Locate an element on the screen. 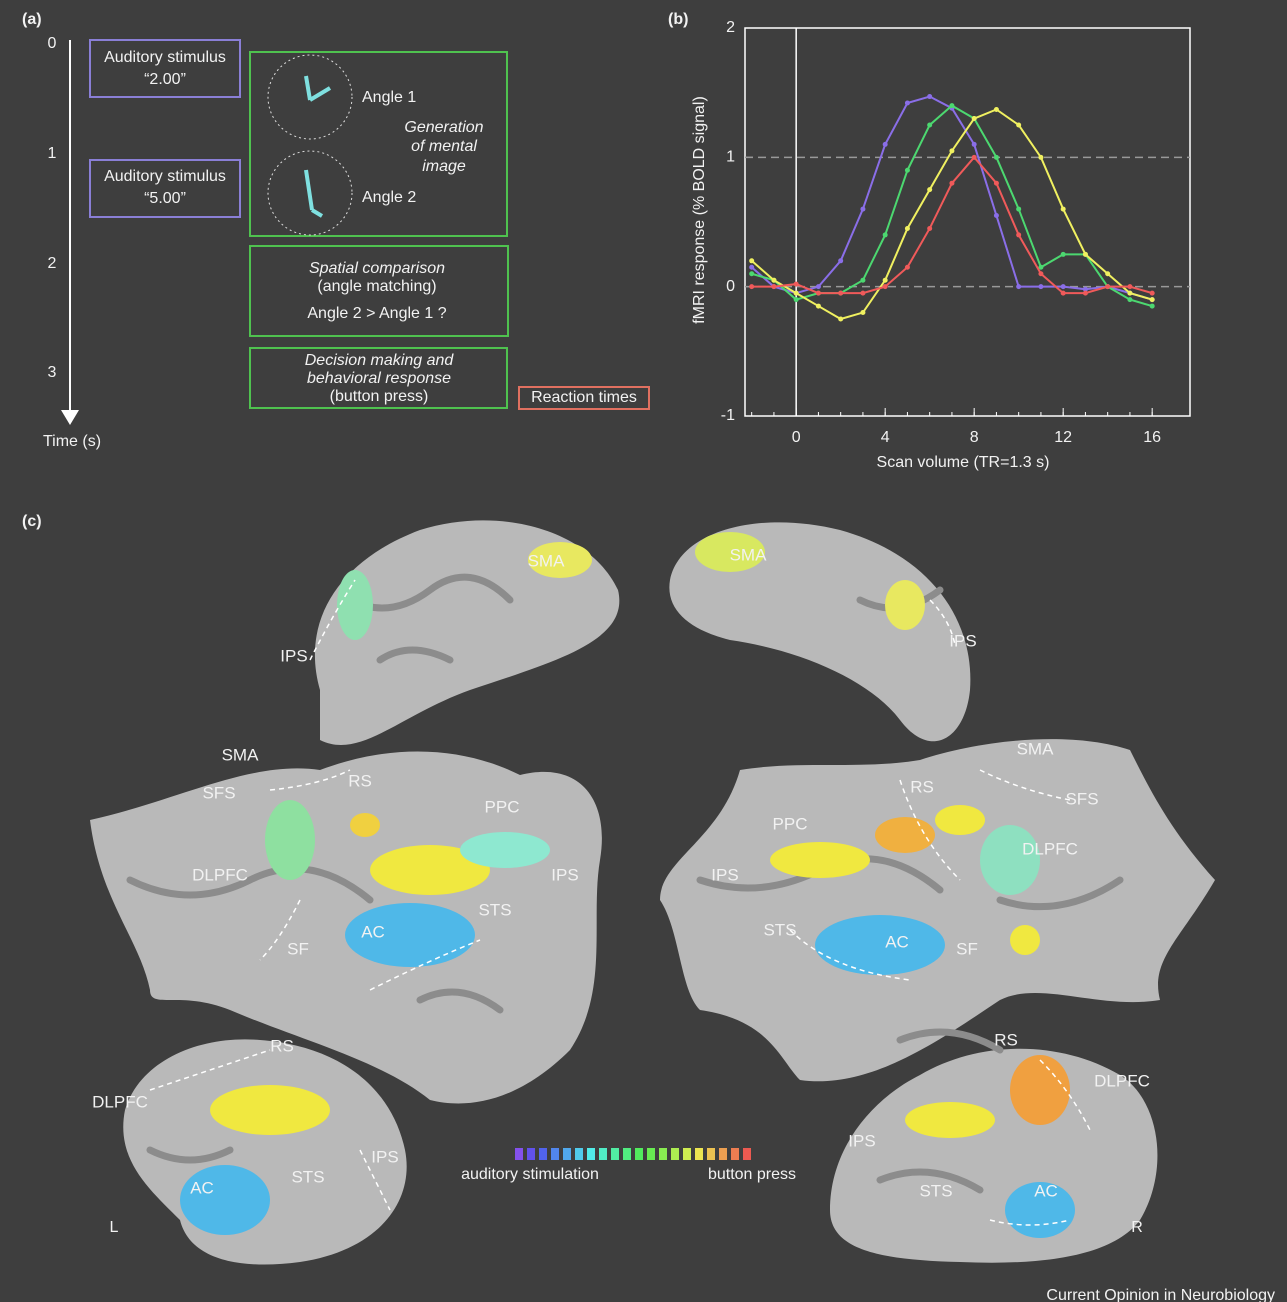  time-label: Time (s) is located at coordinates (72, 441).